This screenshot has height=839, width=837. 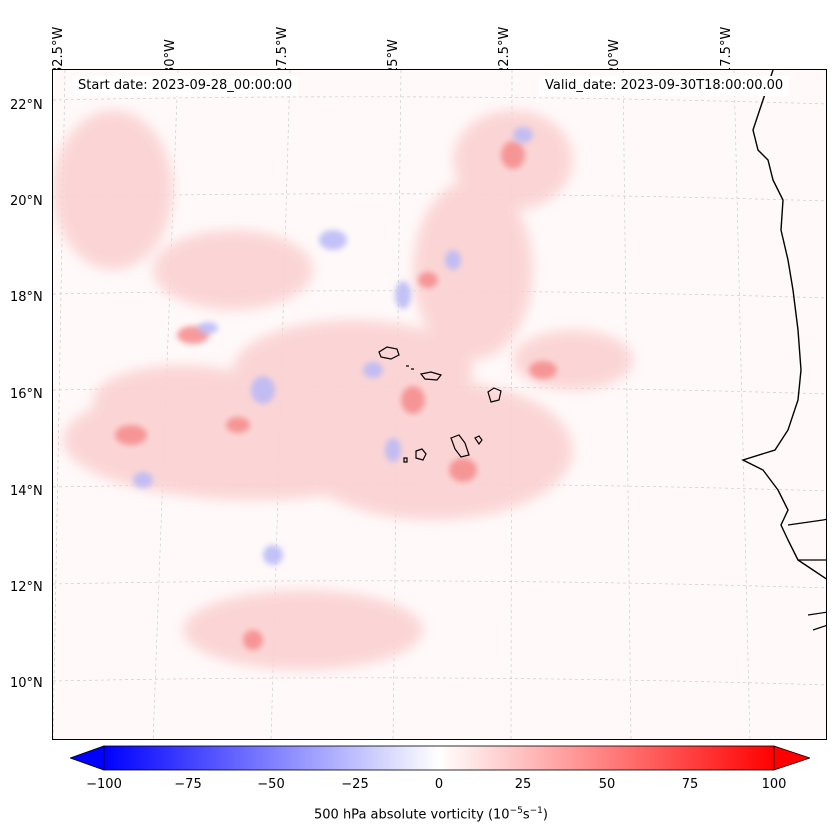 What do you see at coordinates (431, 814) in the screenshot?
I see `colorbar-label: 500 hPa absolute vorticity (10−5s−1)` at bounding box center [431, 814].